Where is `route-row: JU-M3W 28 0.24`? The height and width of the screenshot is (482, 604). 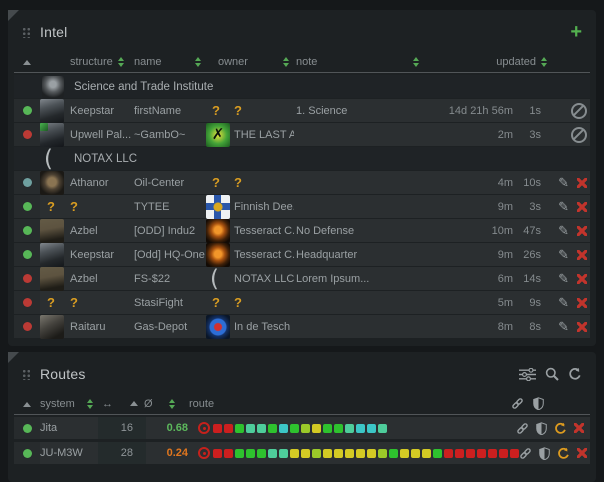
route-row: JU-M3W 28 0.24 is located at coordinates (302, 453).